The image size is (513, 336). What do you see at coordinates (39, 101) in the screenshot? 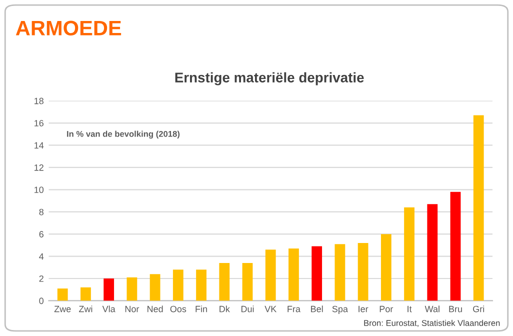
I see `y-tick-label: 18` at bounding box center [39, 101].